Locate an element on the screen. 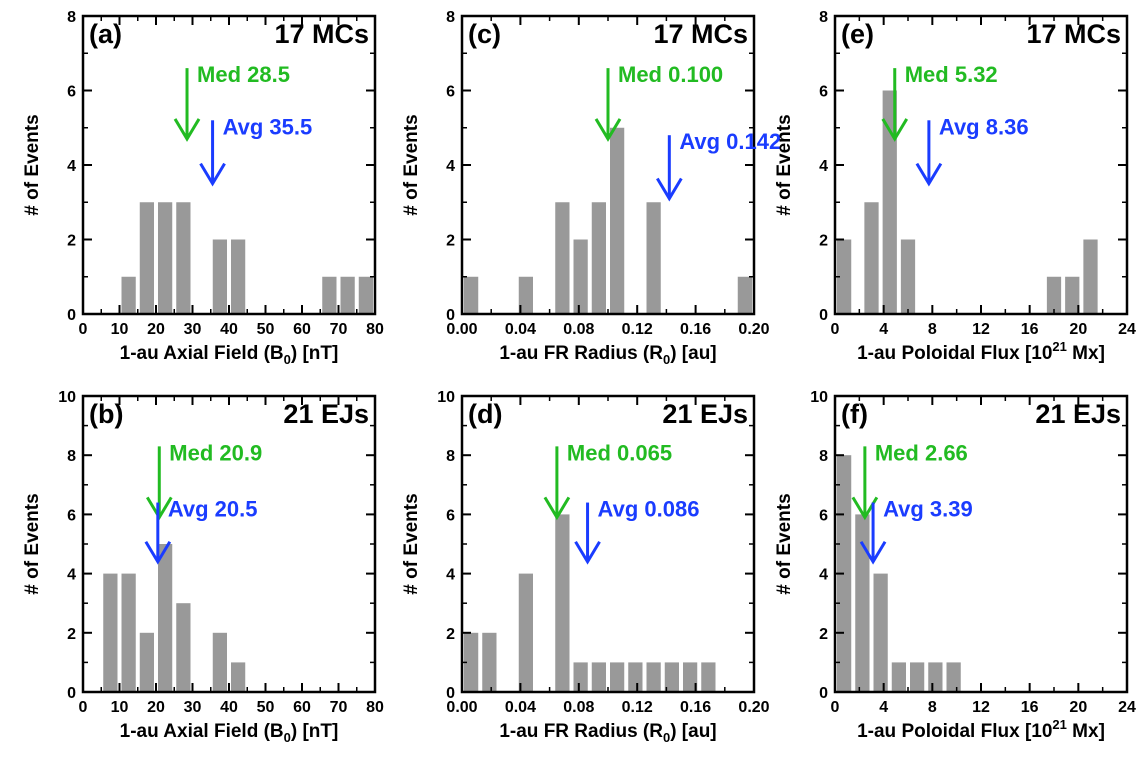 This screenshot has width=1148, height=758. average-label: Avg 3.39 is located at coordinates (928, 509).